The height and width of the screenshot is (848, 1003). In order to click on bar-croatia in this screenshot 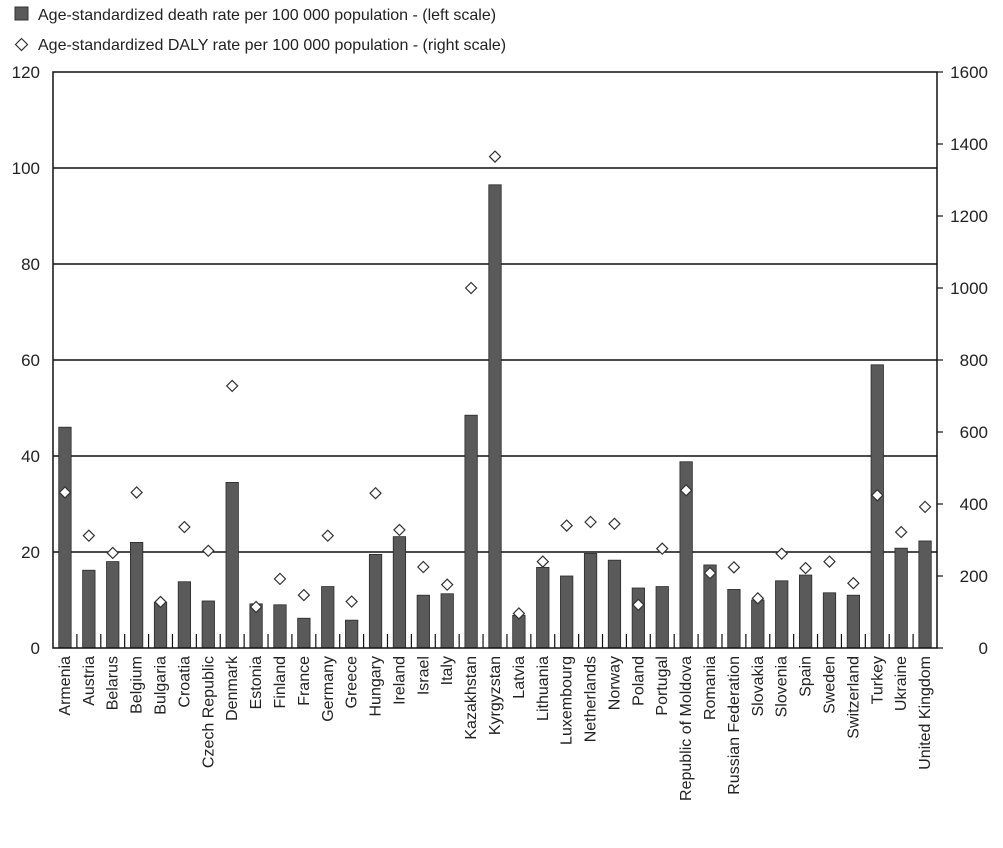, I will do `click(184, 615)`.